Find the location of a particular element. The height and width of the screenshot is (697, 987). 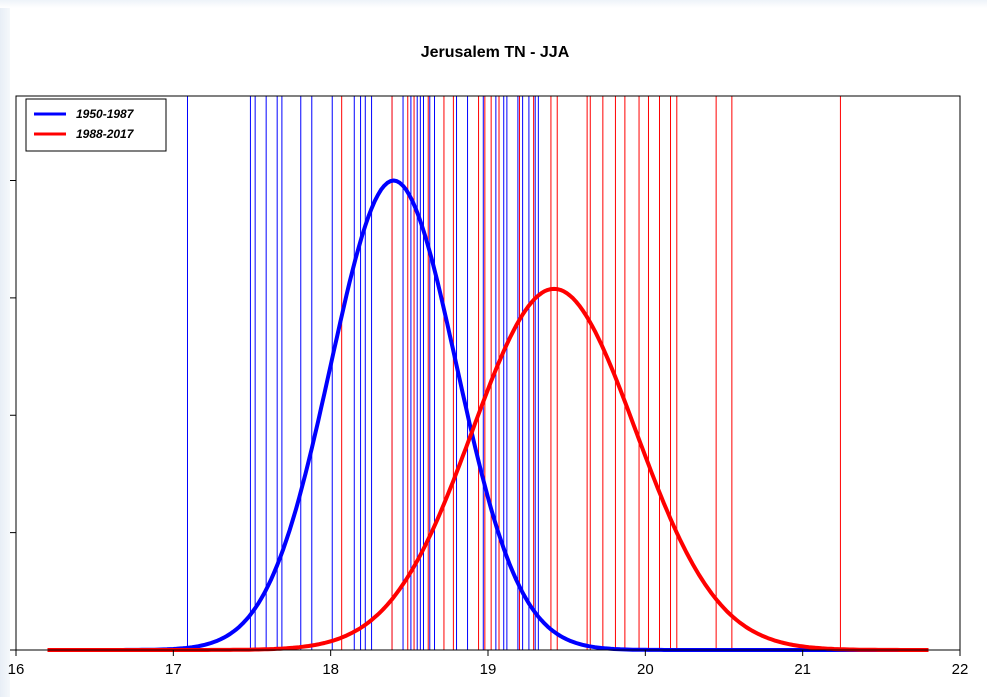

x-tick-label-3: 18 is located at coordinates (330, 669).